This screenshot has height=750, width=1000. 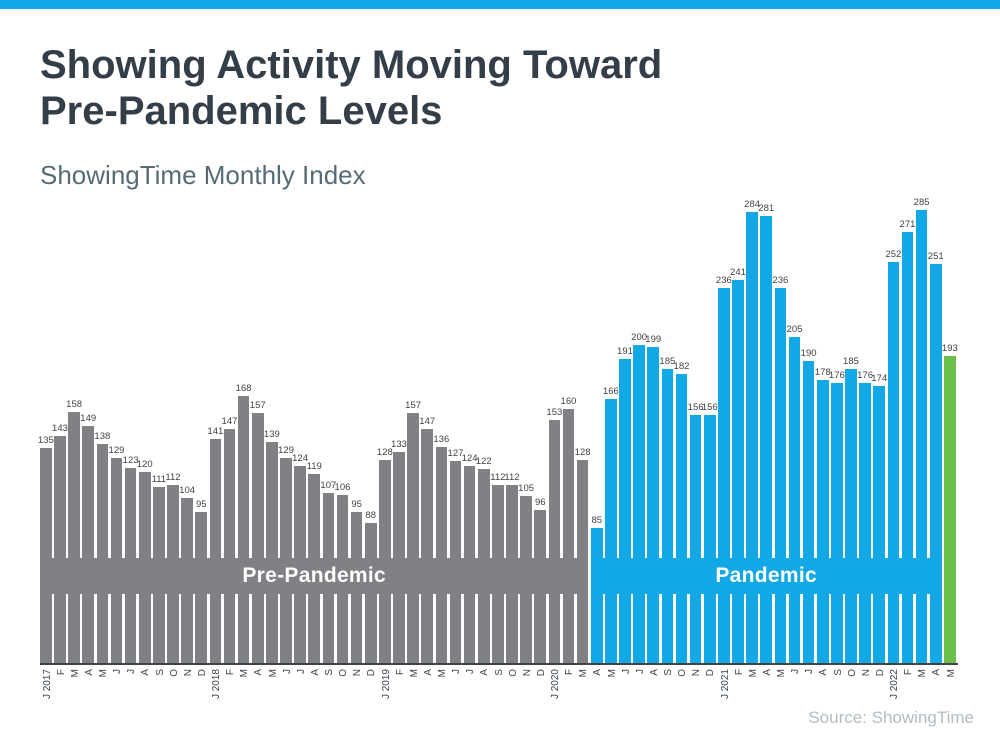 I want to click on bar-value-label: 153, so click(x=554, y=412).